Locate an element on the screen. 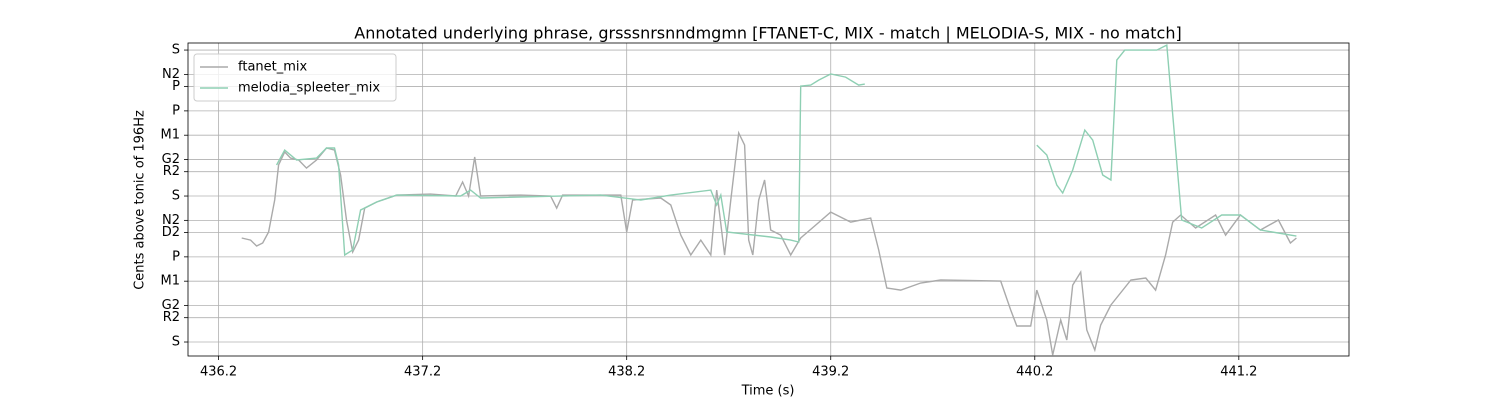  legend-label: melodia_spleeter_mix is located at coordinates (309, 88).